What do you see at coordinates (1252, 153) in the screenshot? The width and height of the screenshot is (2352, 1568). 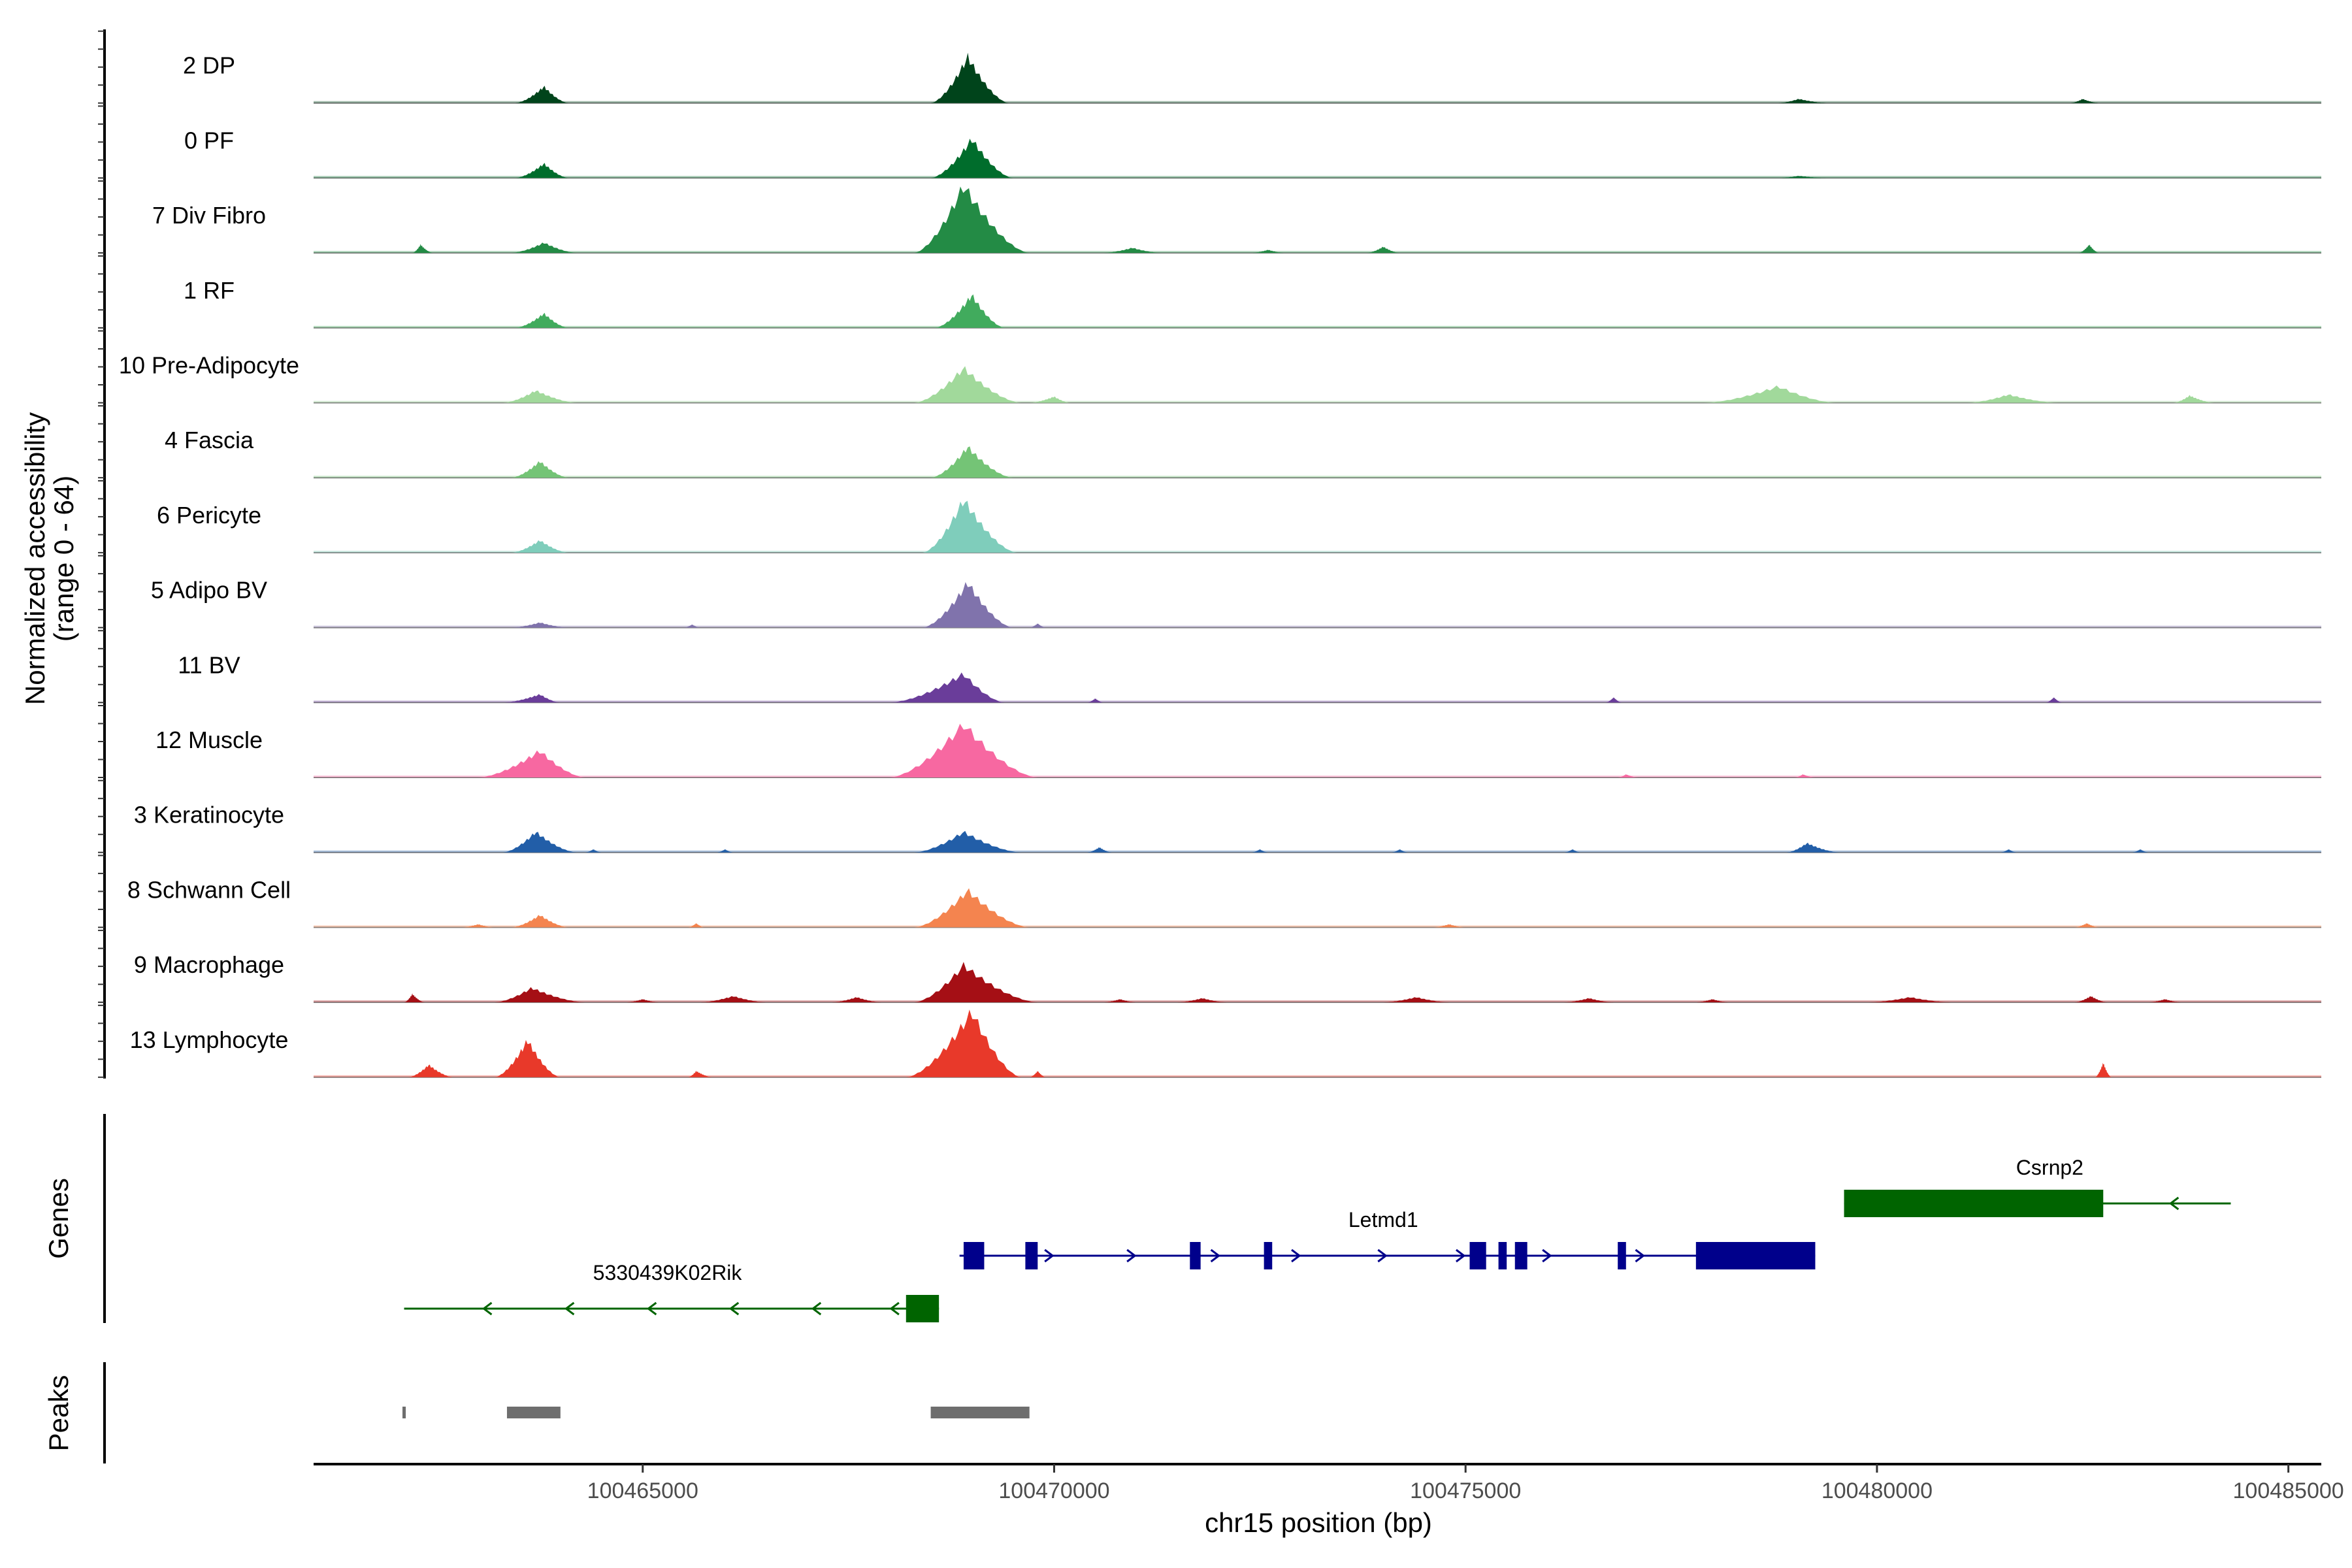 I see `coverage-track: 0 PF` at bounding box center [1252, 153].